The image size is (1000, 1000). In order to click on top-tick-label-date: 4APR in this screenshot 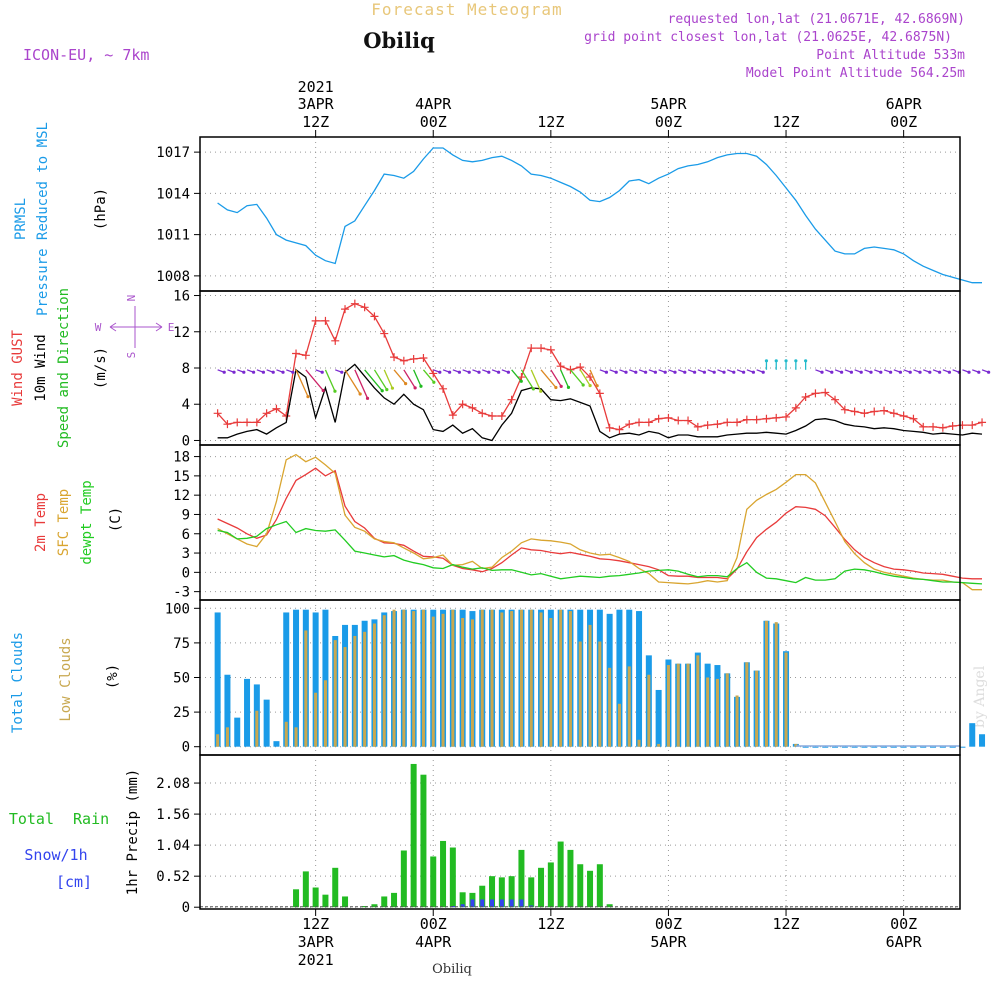, I will do `click(433, 104)`.